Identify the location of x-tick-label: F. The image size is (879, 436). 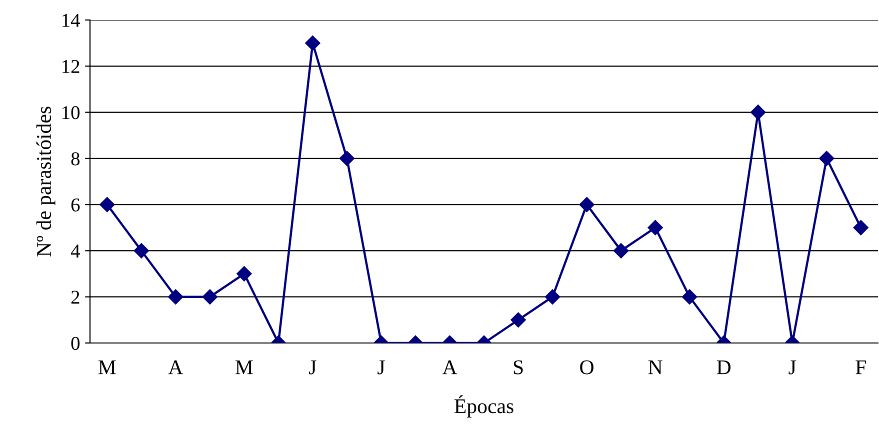
(861, 367).